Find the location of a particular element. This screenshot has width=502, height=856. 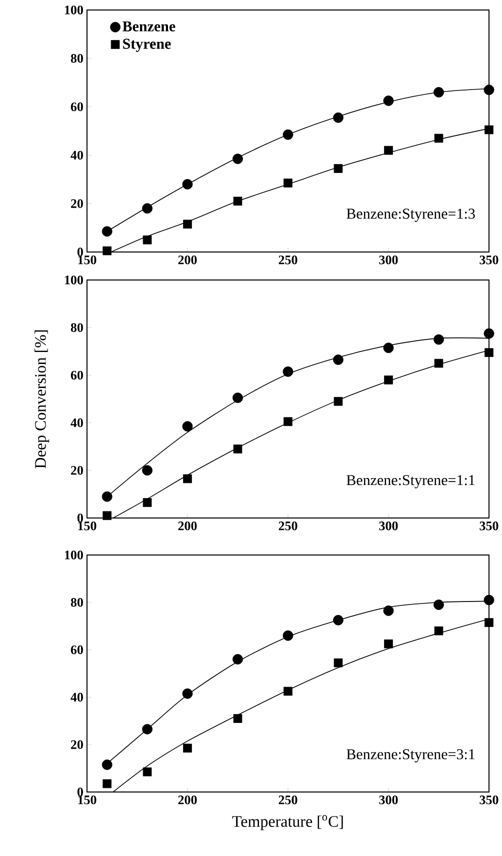

legend-label: Styrene is located at coordinates (147, 45).